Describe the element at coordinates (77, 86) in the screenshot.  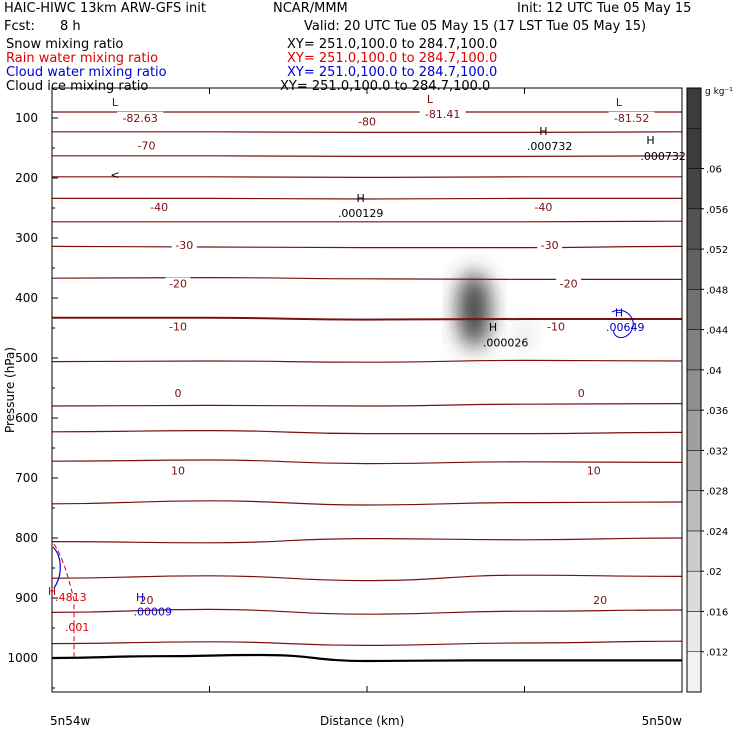
I see `cloud-ice-field-name: Cloud ice mixing ratio` at that location.